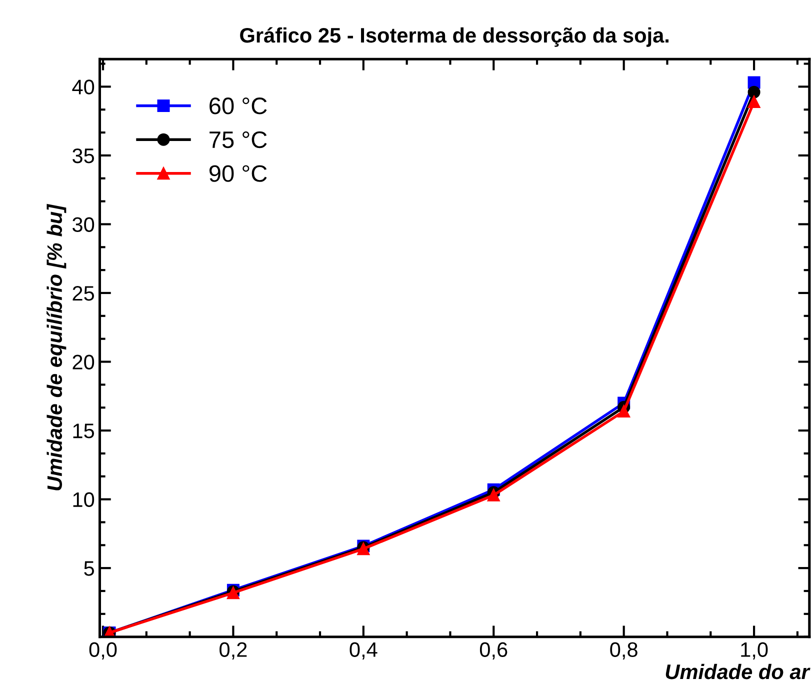 The width and height of the screenshot is (811, 696). What do you see at coordinates (364, 651) in the screenshot?
I see `x-tick-label: 0,4` at bounding box center [364, 651].